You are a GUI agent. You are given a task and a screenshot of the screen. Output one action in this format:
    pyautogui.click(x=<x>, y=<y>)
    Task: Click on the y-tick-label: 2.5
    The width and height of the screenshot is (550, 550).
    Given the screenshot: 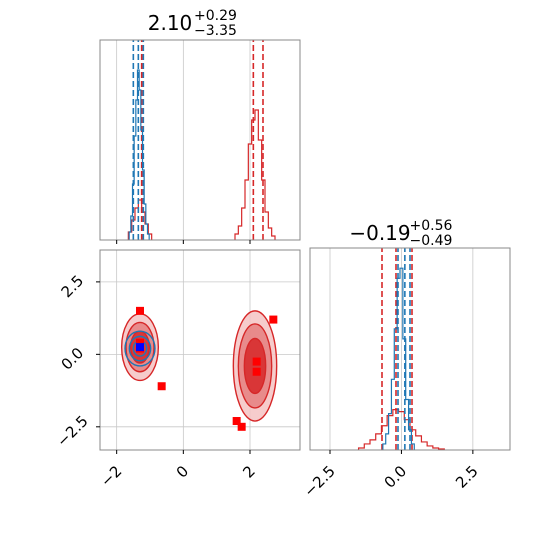 What is the action you would take?
    pyautogui.click(x=73, y=287)
    